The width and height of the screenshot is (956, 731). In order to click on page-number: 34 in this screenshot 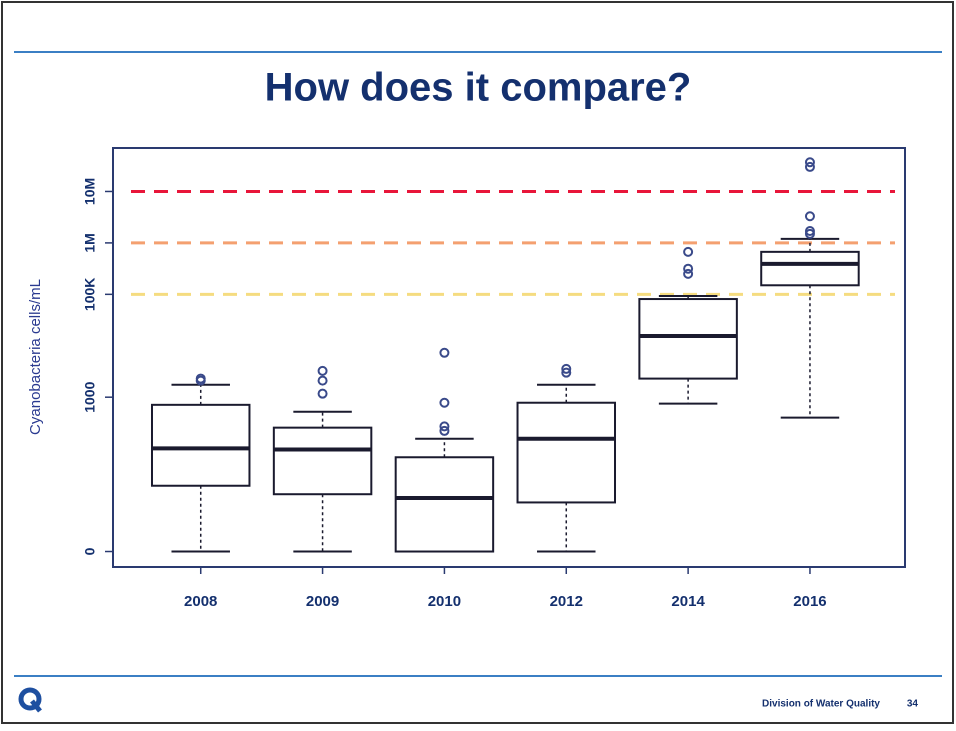, I will do `click(913, 704)`.